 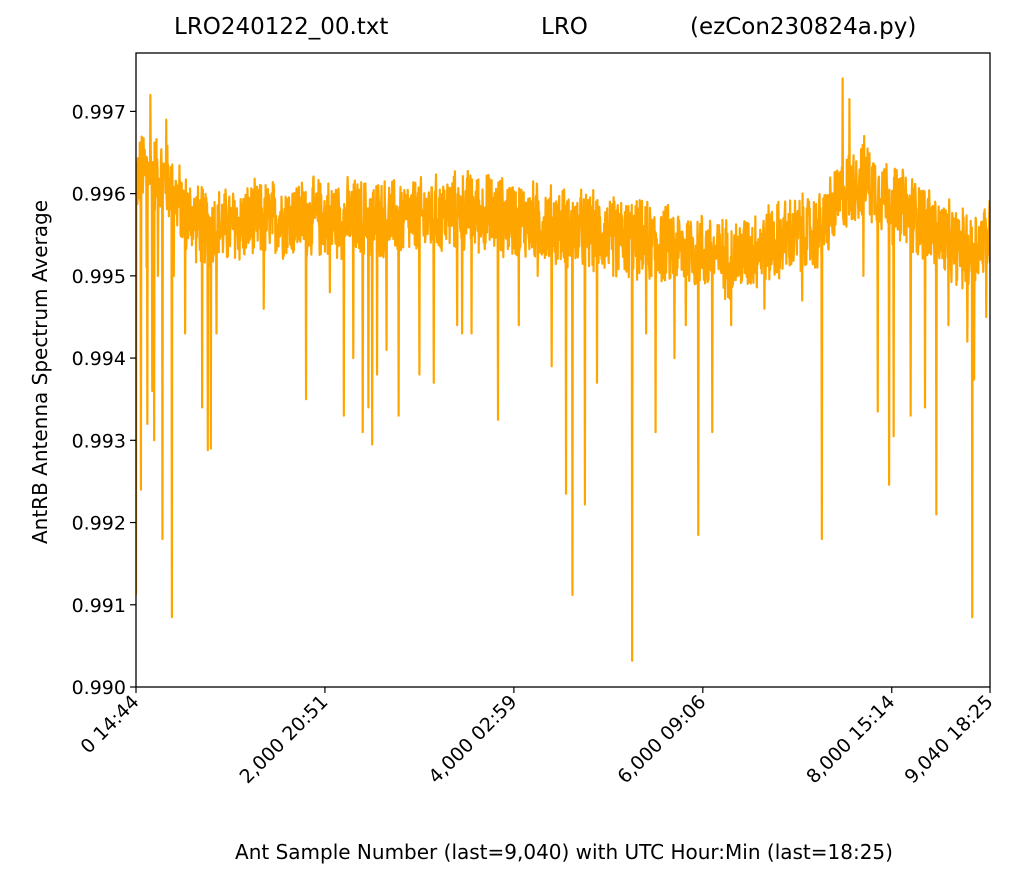 I want to click on y-tick-label: 0.990, so click(x=99, y=688).